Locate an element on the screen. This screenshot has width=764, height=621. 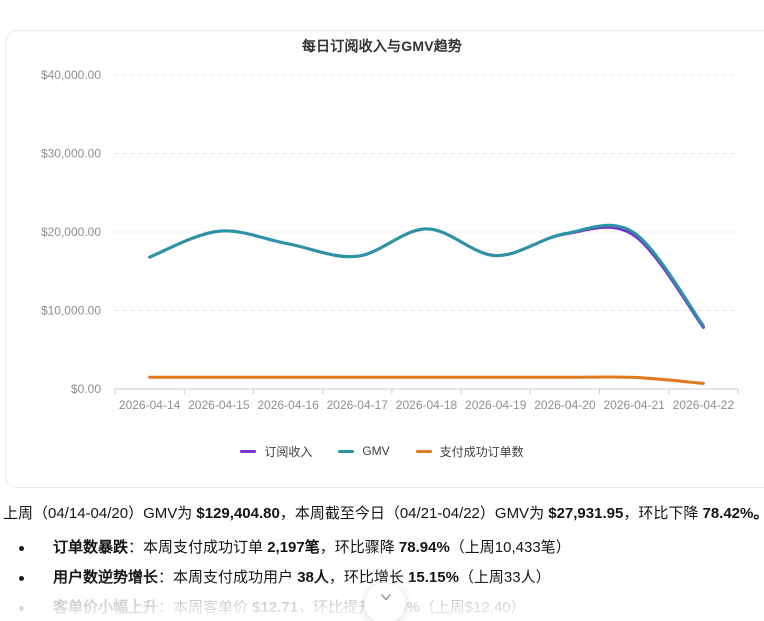
metric-value: $27,931.95 is located at coordinates (586, 513).